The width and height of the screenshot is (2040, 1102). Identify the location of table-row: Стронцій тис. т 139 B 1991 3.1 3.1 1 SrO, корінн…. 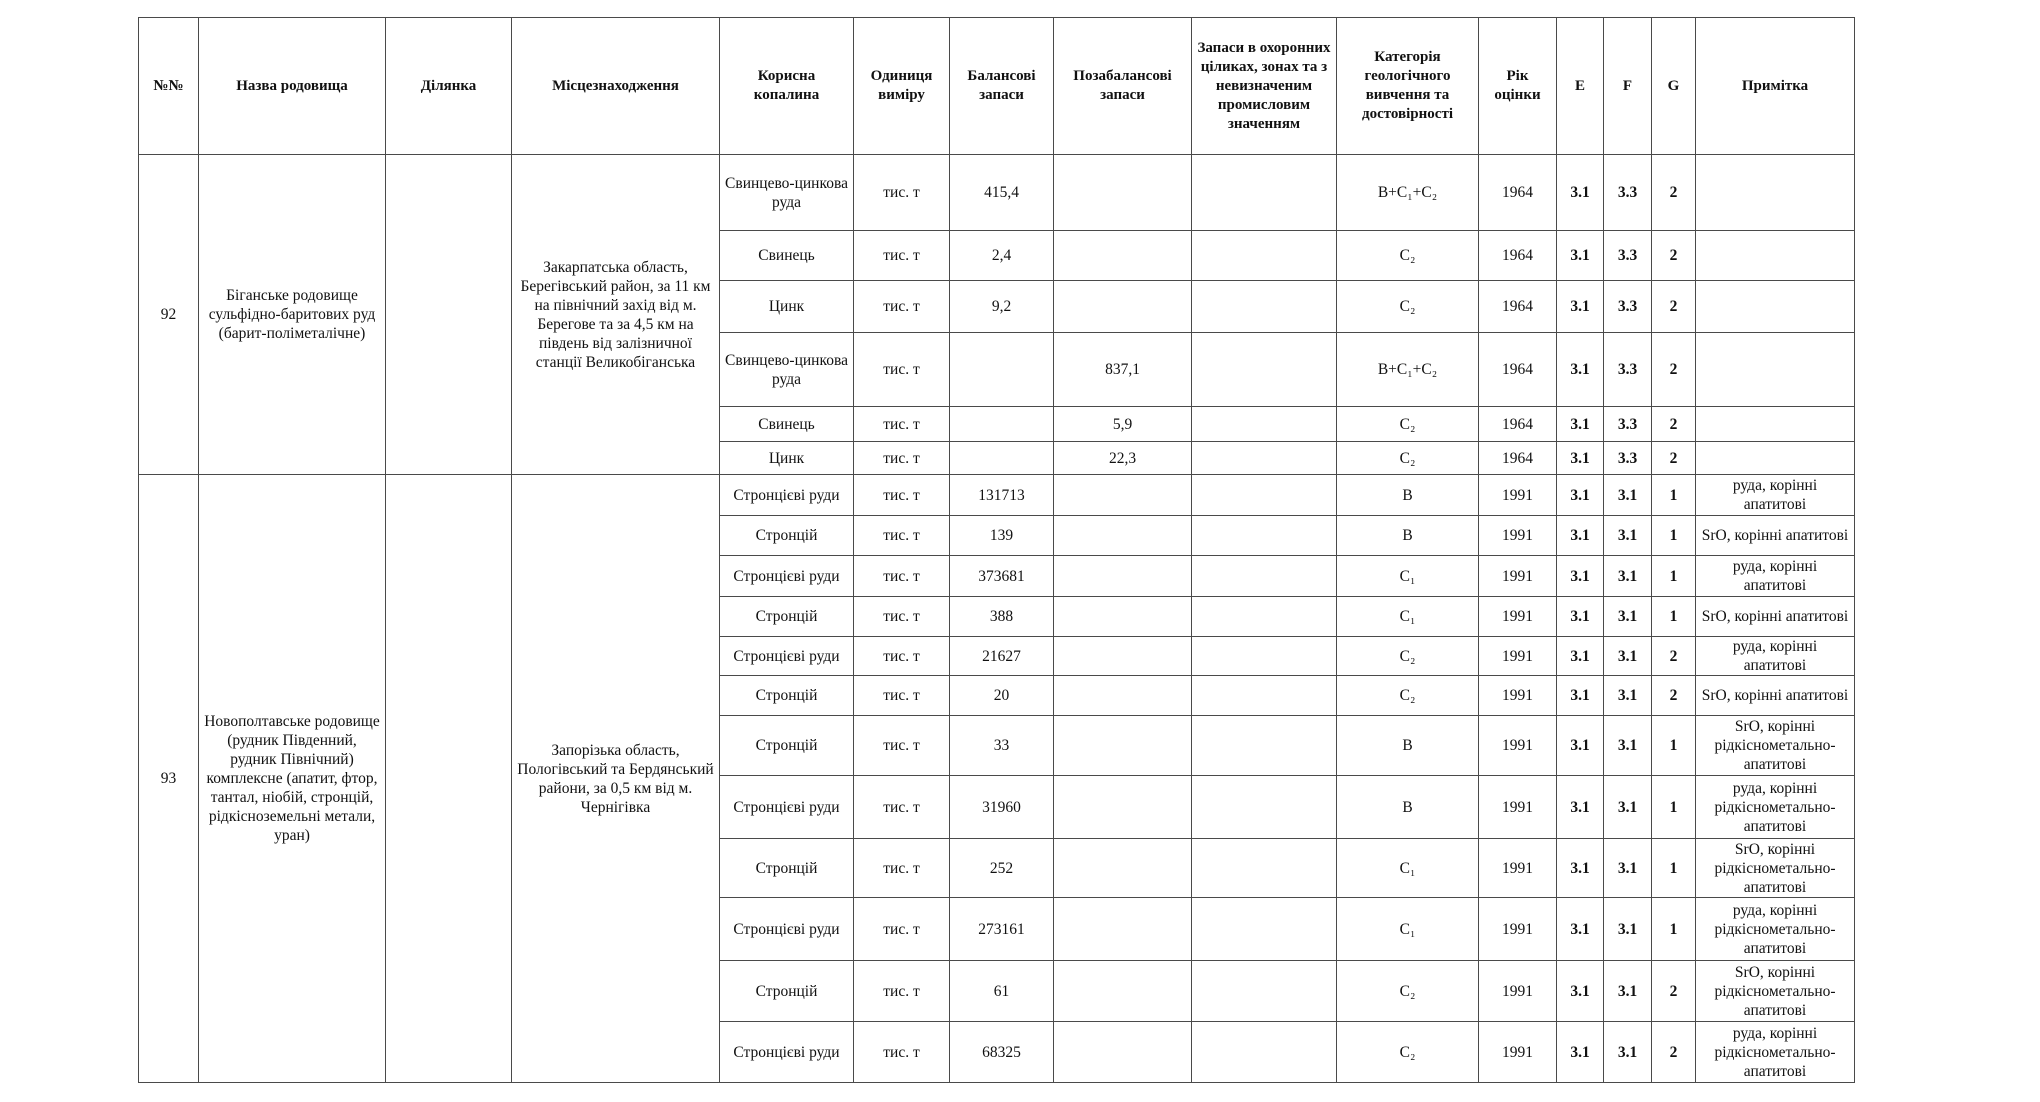
(997, 535).